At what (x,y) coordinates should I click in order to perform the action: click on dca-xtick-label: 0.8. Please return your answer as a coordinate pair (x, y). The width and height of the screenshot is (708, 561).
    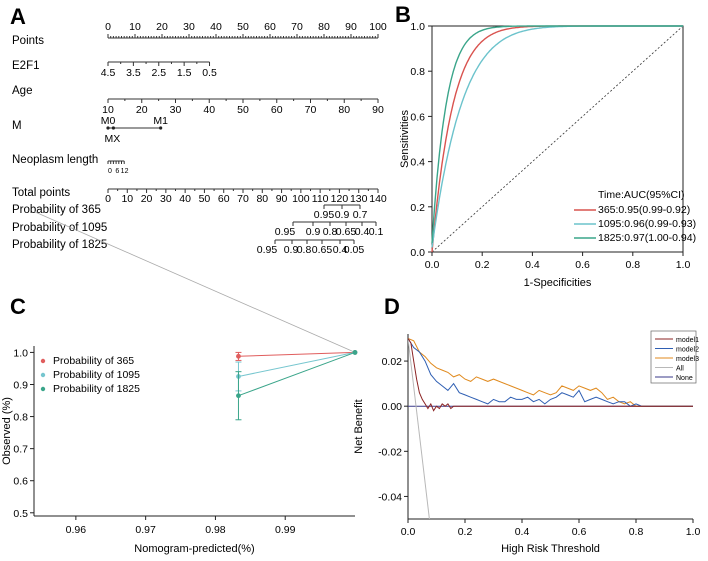
    Looking at the image, I should click on (636, 532).